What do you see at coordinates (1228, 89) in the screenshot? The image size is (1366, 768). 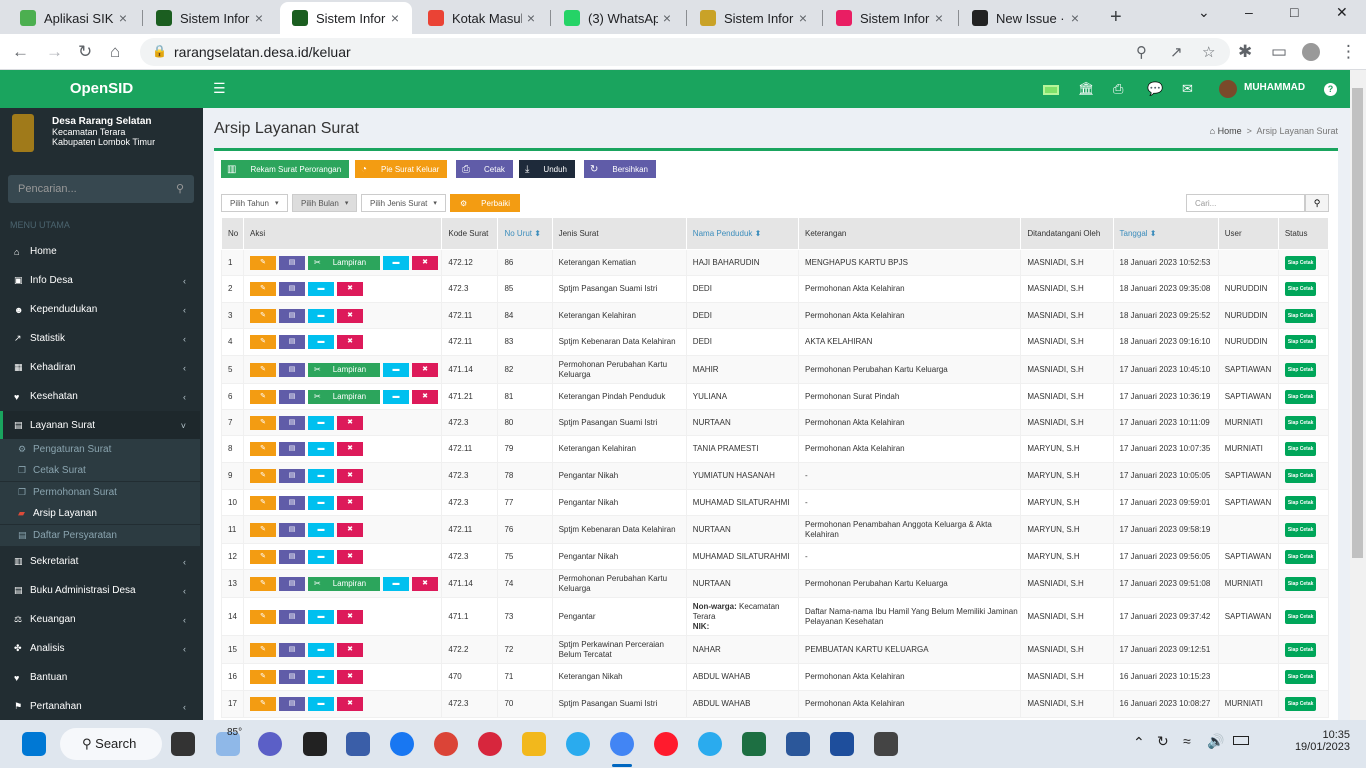 I see `user-avatar` at bounding box center [1228, 89].